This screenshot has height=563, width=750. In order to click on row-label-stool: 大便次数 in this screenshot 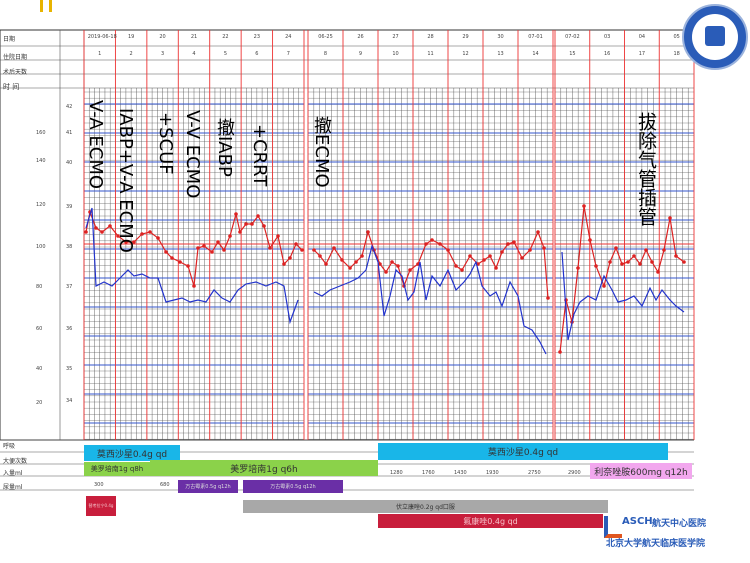, I will do `click(15, 461)`.